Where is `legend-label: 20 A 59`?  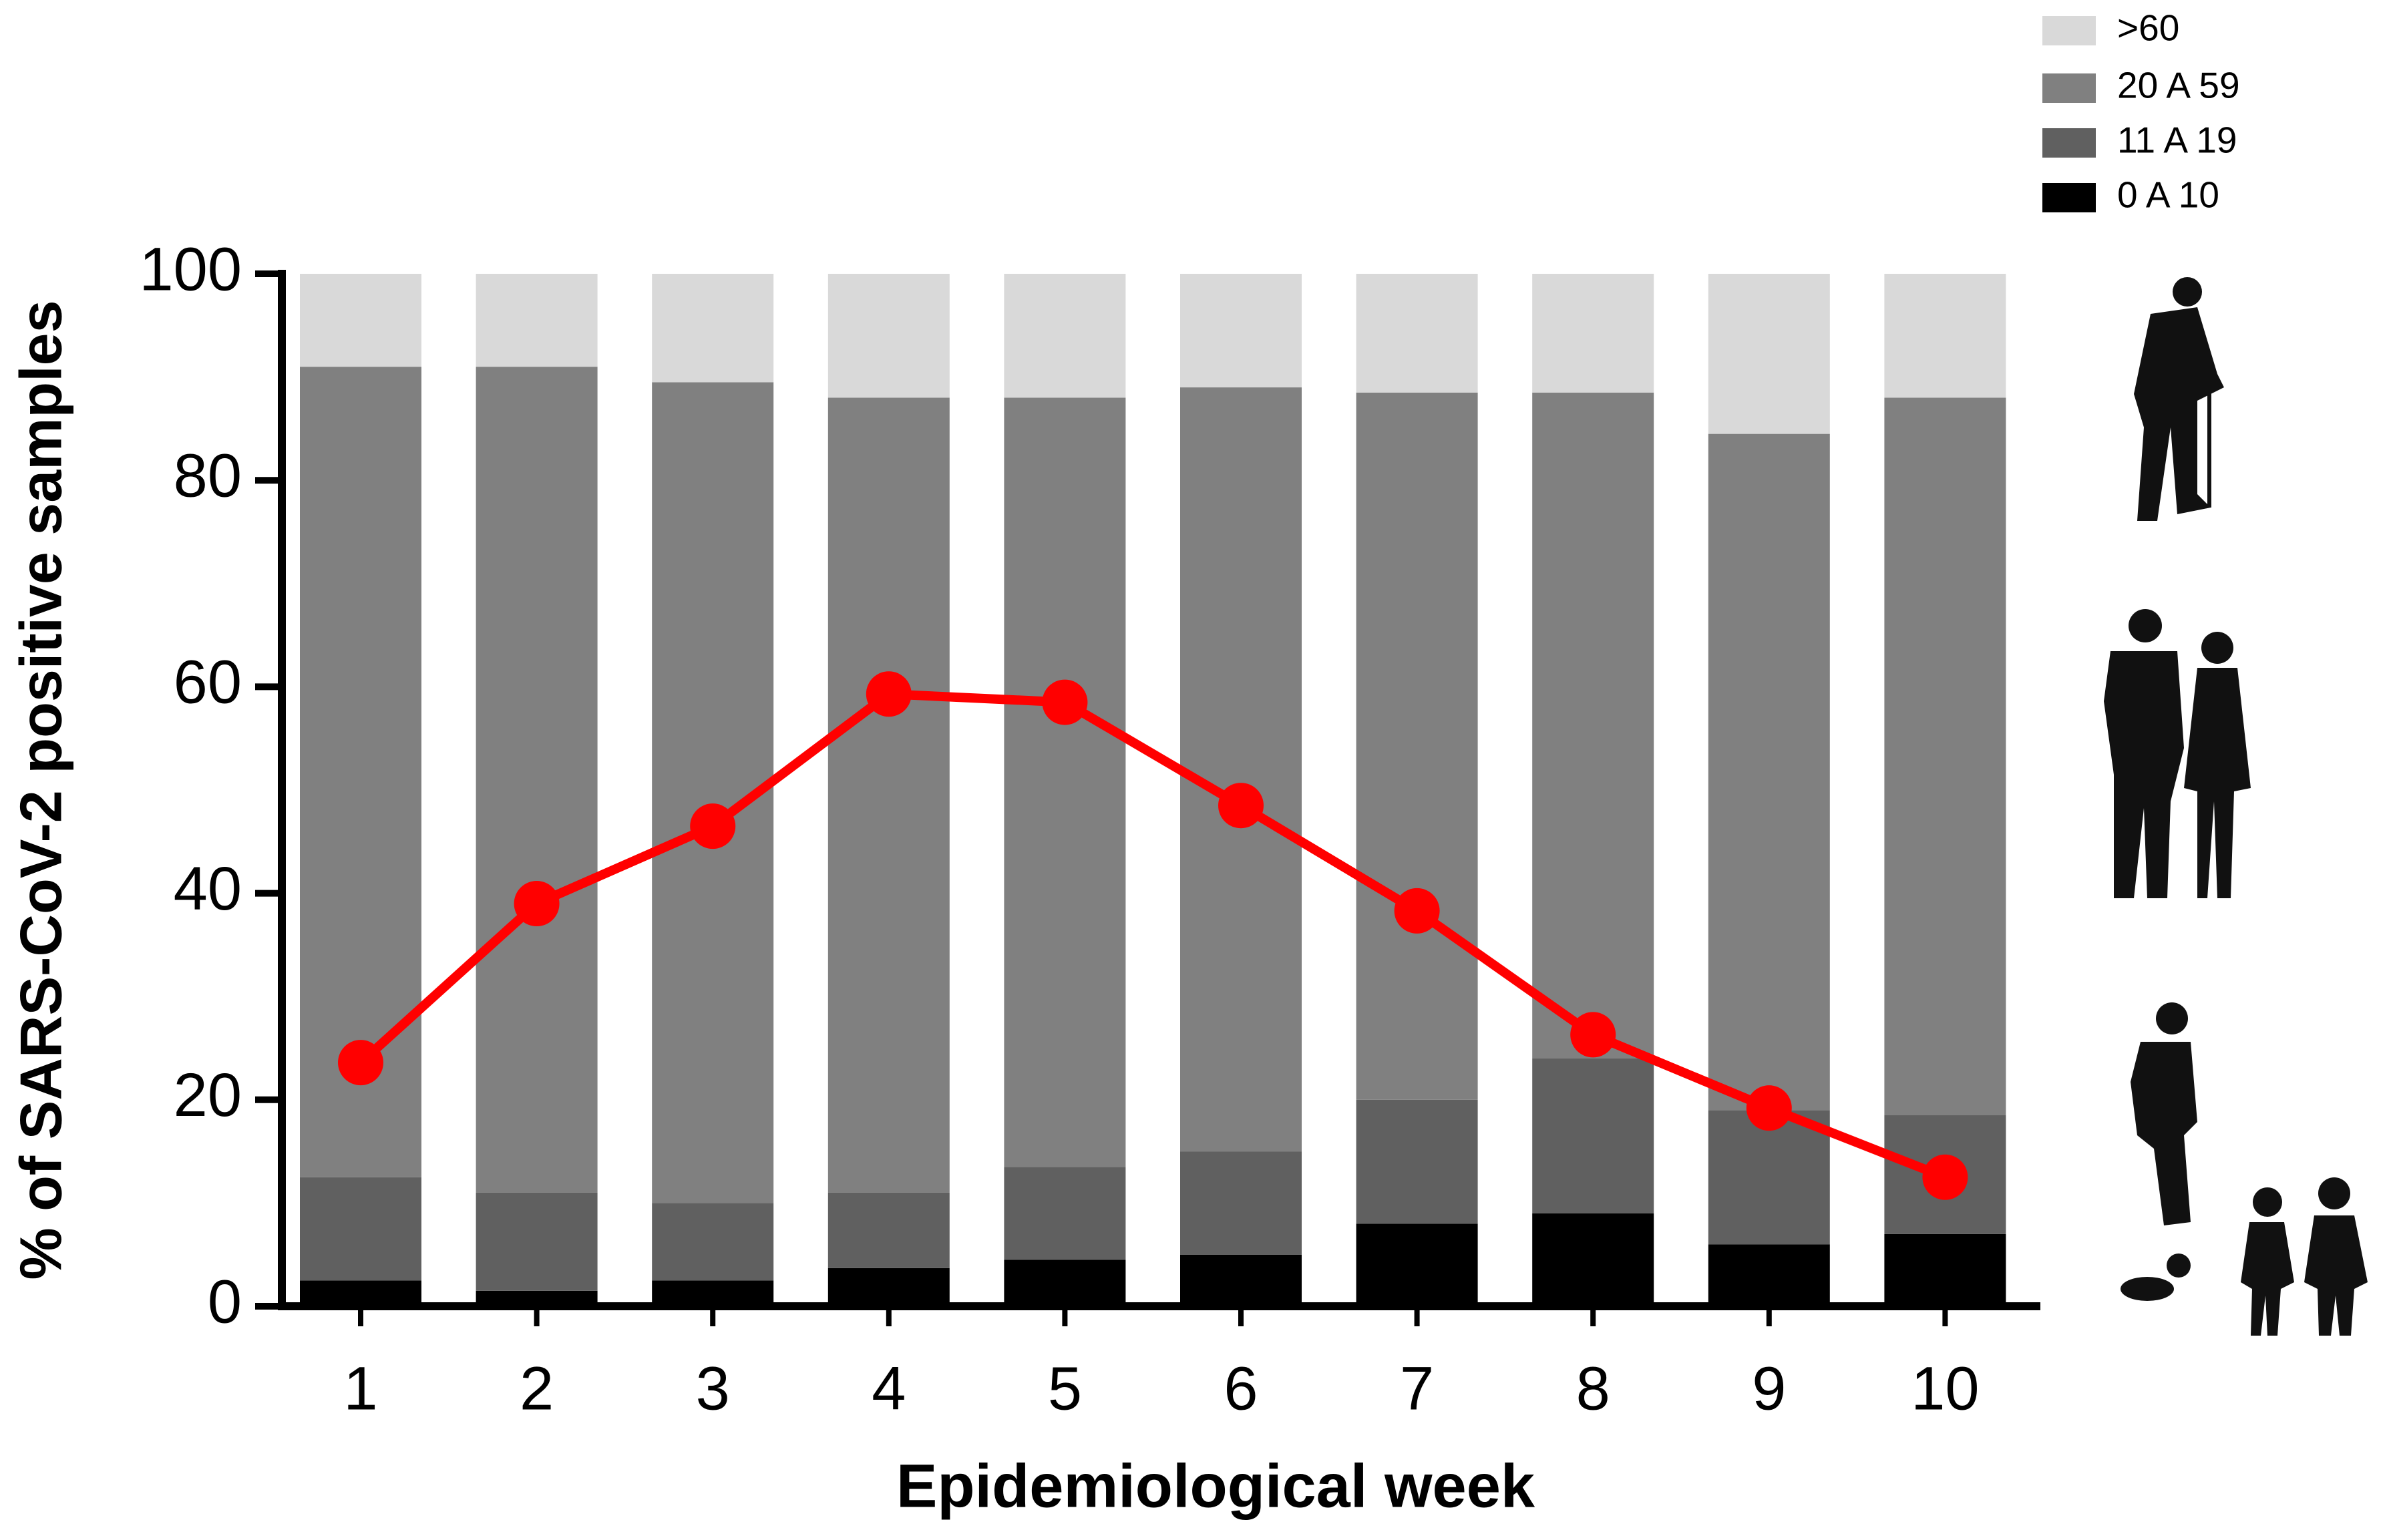 legend-label: 20 A 59 is located at coordinates (2178, 85).